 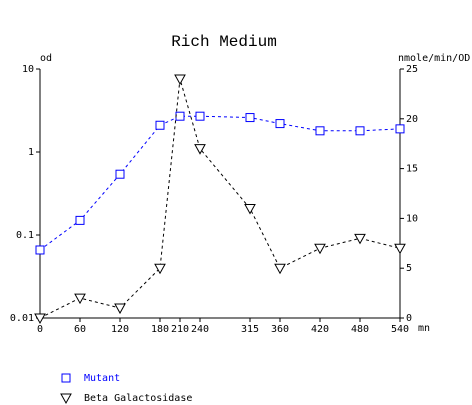 I want to click on y2-tick-label: 5, so click(x=409, y=268).